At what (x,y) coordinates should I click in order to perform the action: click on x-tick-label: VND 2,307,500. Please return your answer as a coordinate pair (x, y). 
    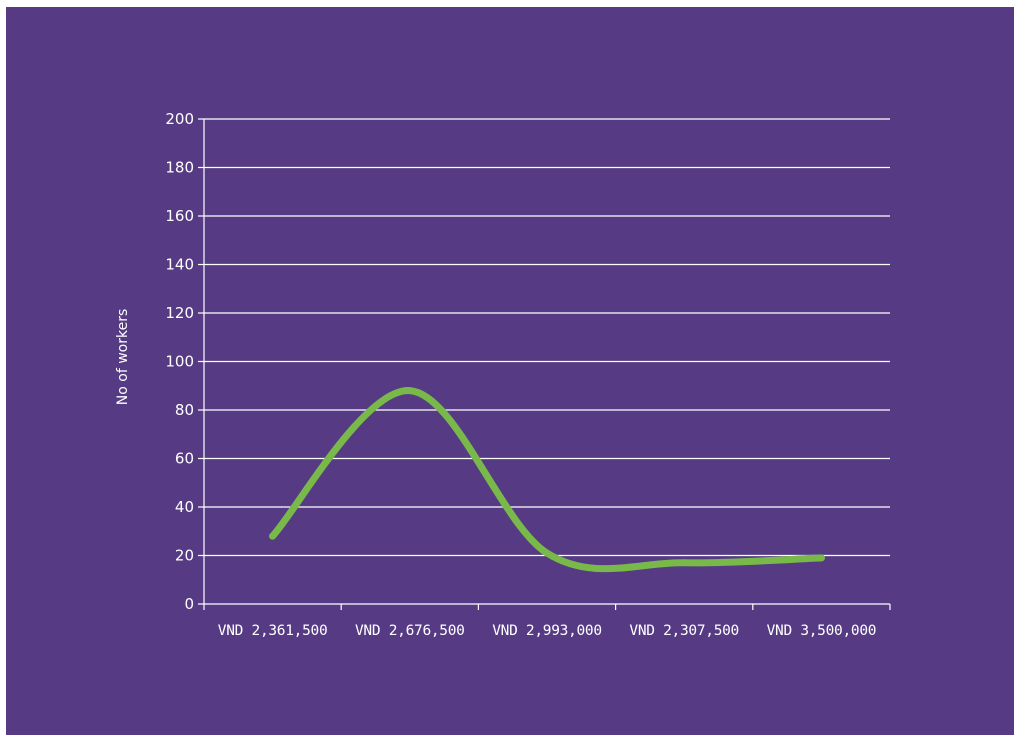
    Looking at the image, I should click on (684, 631).